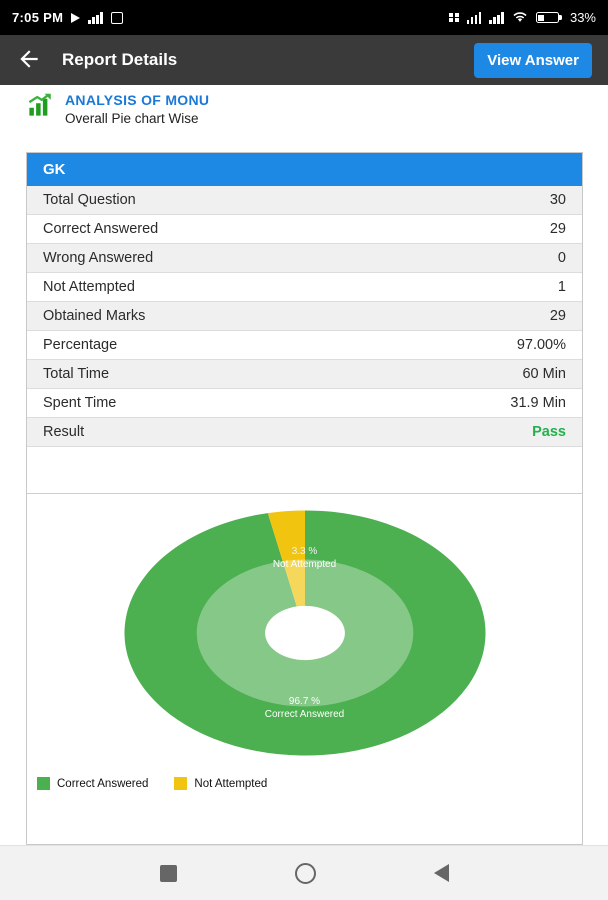 The width and height of the screenshot is (608, 900). Describe the element at coordinates (94, 316) in the screenshot. I see `row-label: Obtained Marks` at that location.